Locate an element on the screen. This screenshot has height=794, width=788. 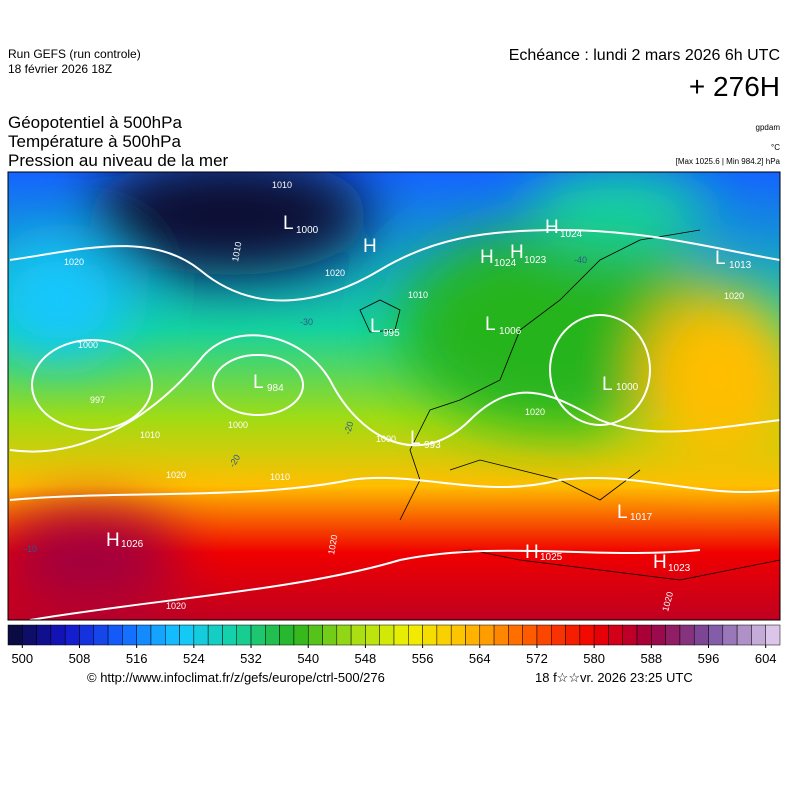
colorbar-tick-label: 532 is located at coordinates (251, 658).